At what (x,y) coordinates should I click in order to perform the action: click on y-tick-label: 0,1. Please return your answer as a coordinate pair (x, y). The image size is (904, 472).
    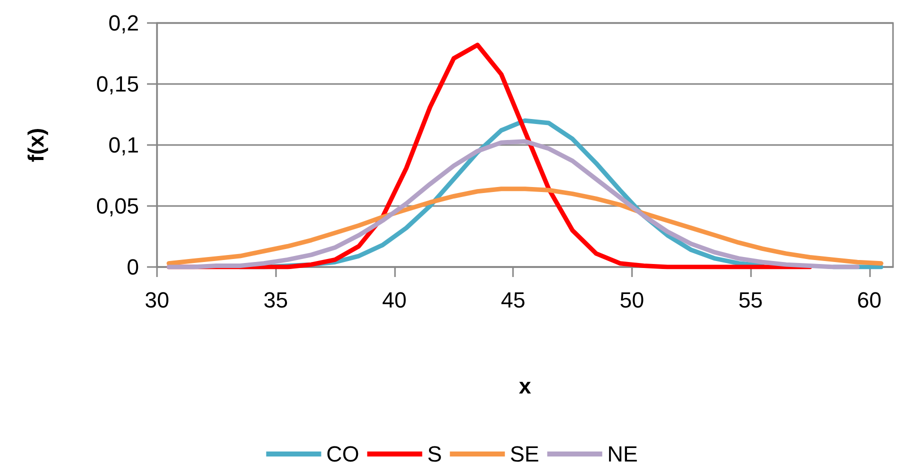
    Looking at the image, I should click on (123, 145).